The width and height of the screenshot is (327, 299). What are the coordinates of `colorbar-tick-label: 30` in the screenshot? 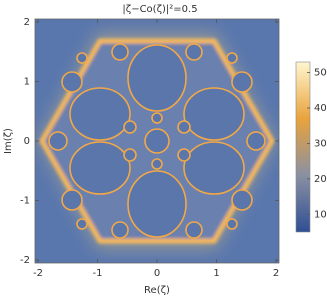 It's located at (320, 143).